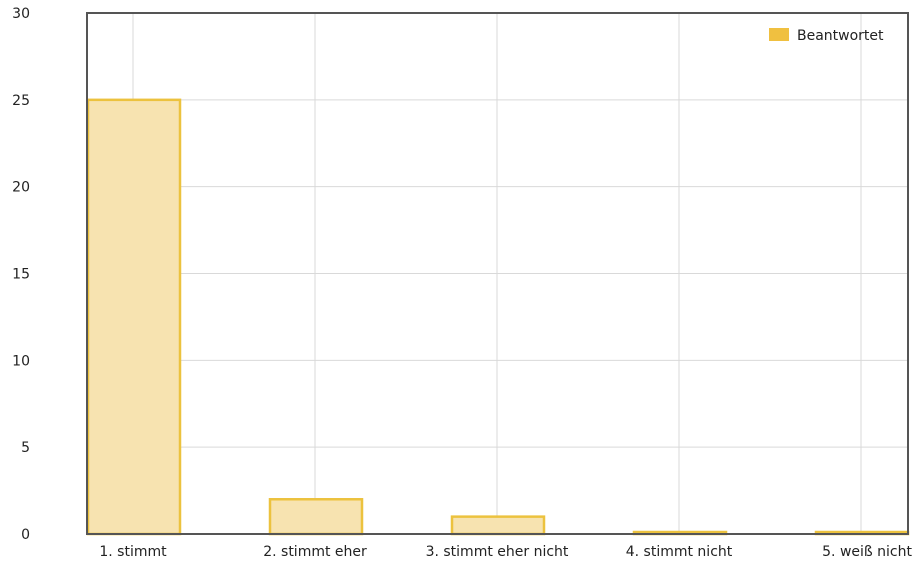 This screenshot has width=917, height=562. I want to click on y-tick-label: 0, so click(25, 535).